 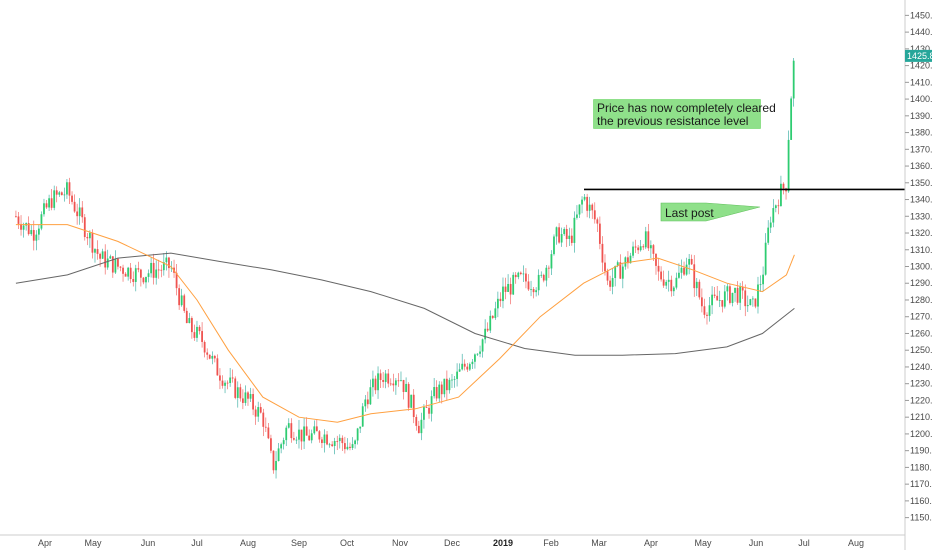 What do you see at coordinates (710, 212) in the screenshot?
I see `annotation-last-post: Last post` at bounding box center [710, 212].